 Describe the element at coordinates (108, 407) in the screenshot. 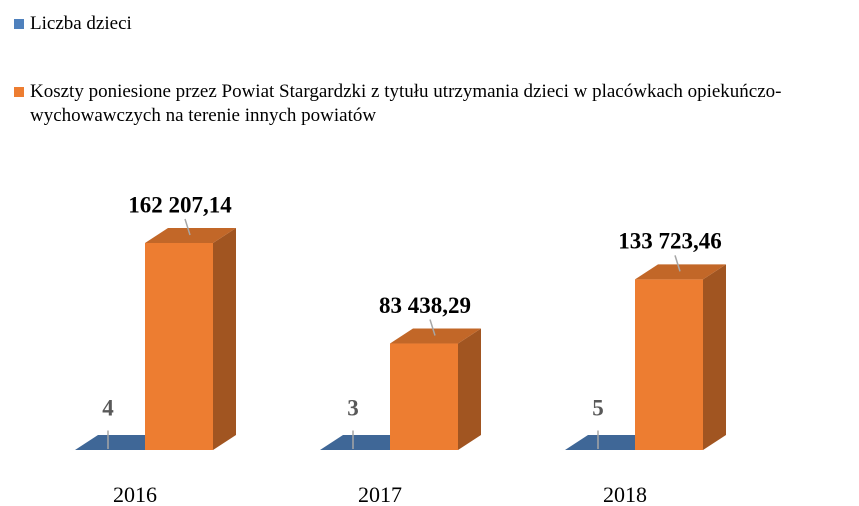

I see `data-label: 4` at that location.